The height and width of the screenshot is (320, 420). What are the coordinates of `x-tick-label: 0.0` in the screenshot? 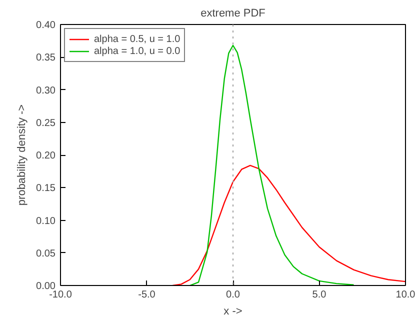 It's located at (233, 295).